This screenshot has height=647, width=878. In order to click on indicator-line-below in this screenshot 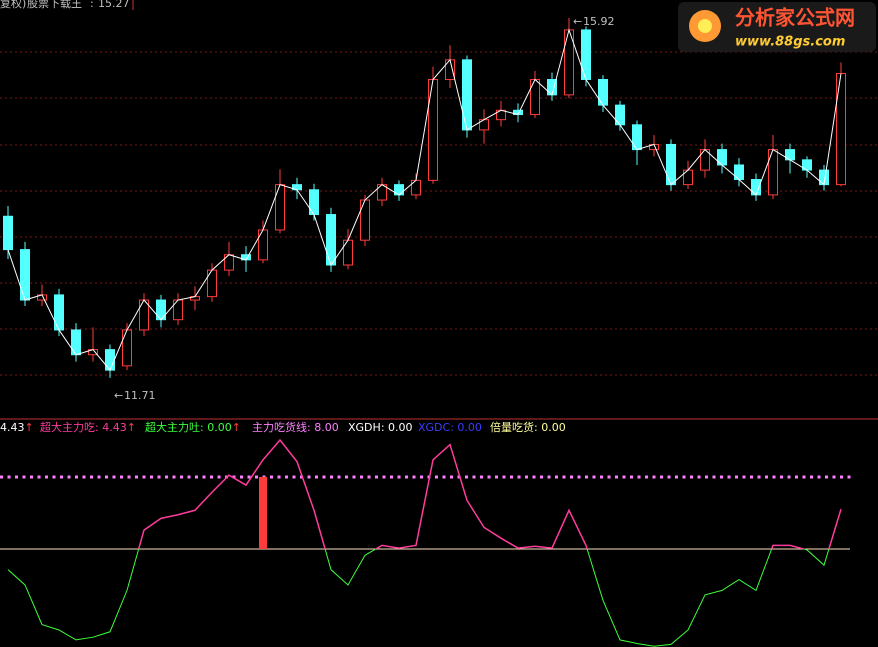, I will do `click(418, 597)`.